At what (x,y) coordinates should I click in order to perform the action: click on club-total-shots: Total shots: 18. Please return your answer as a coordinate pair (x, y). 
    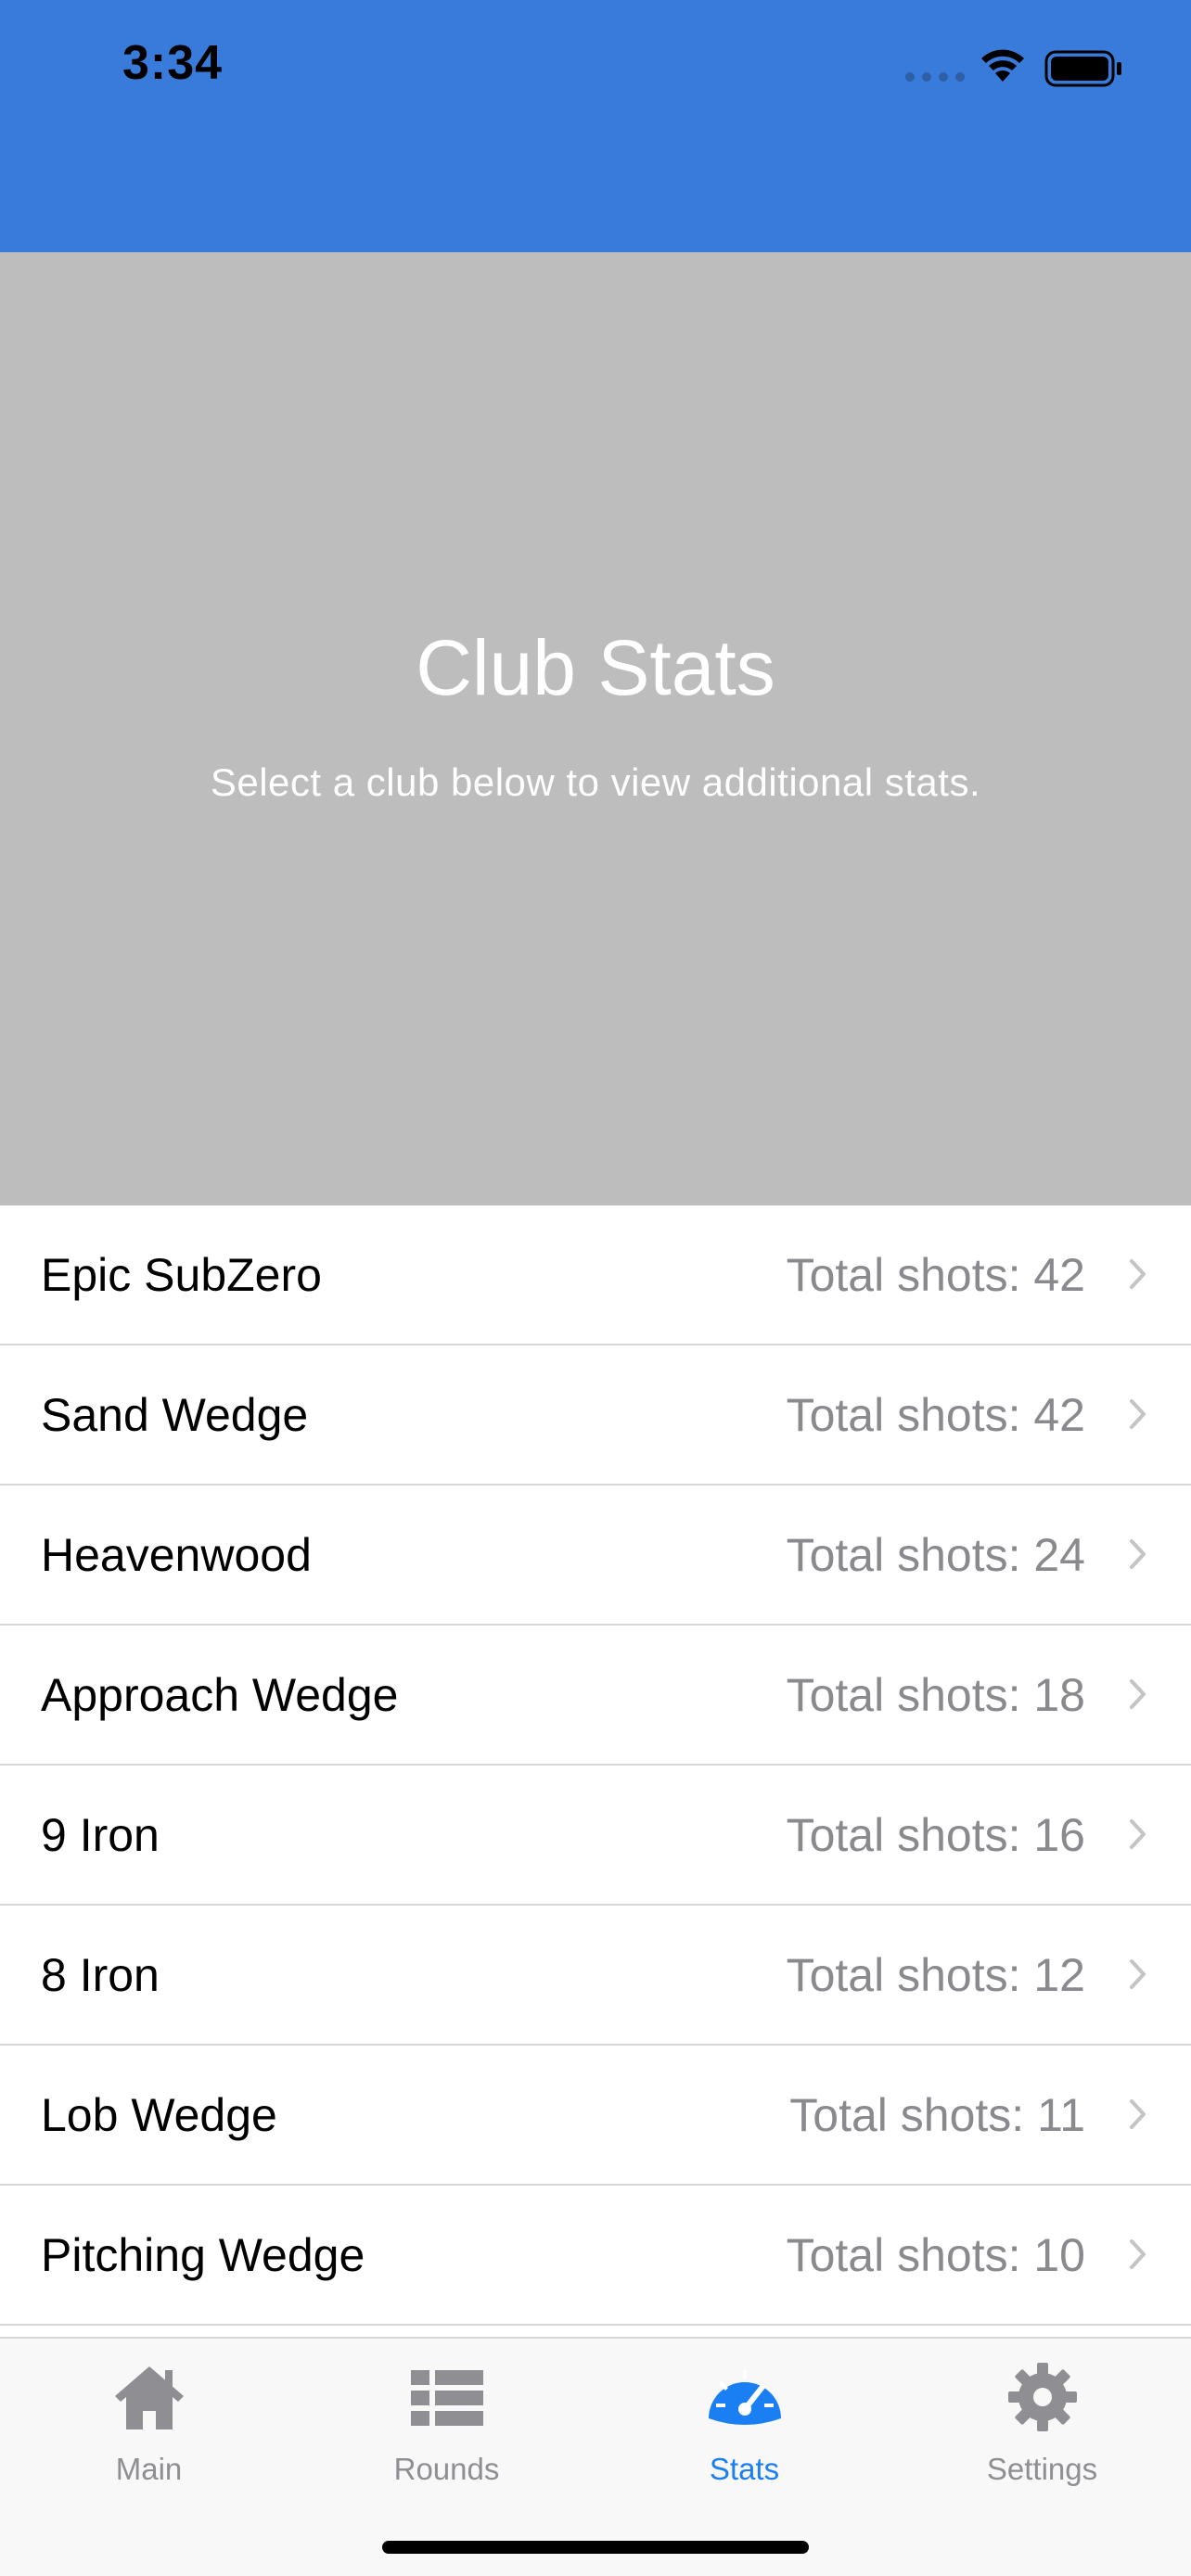
    Looking at the image, I should click on (935, 1695).